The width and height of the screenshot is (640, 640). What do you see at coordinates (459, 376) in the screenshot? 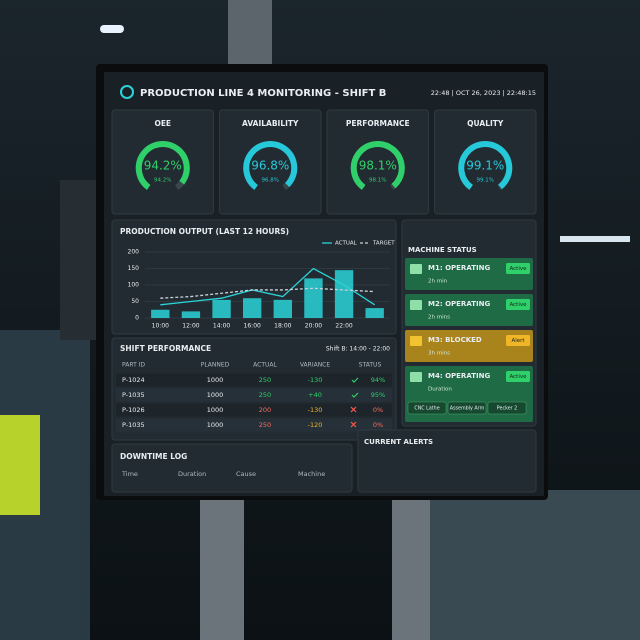
I see `machine-name: M4: OPERATING` at bounding box center [459, 376].